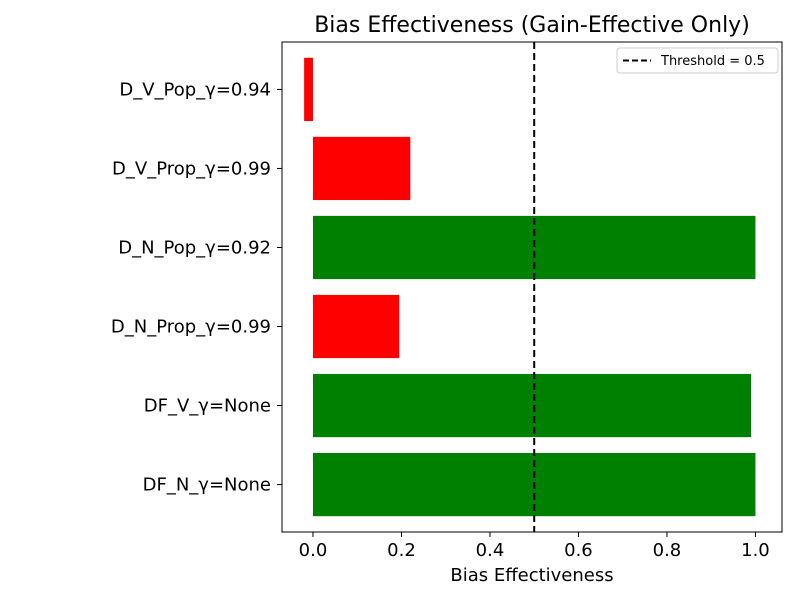  Describe the element at coordinates (191, 327) in the screenshot. I see `y-tick-label: D_N_Prop_γ=0.99` at that location.